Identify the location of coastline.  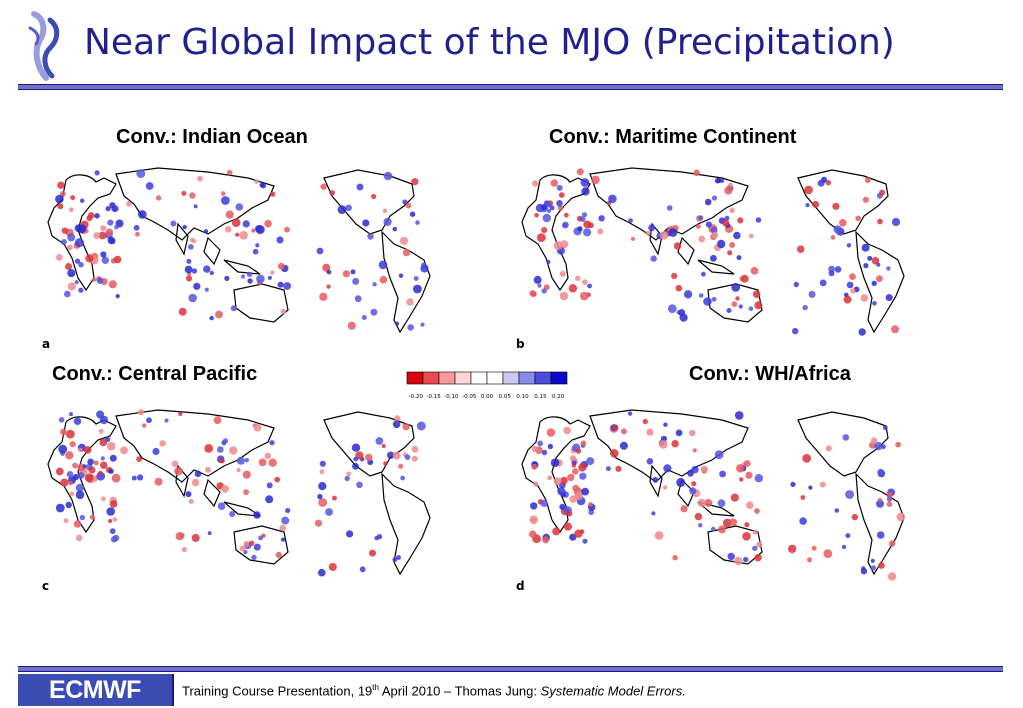
(669, 204).